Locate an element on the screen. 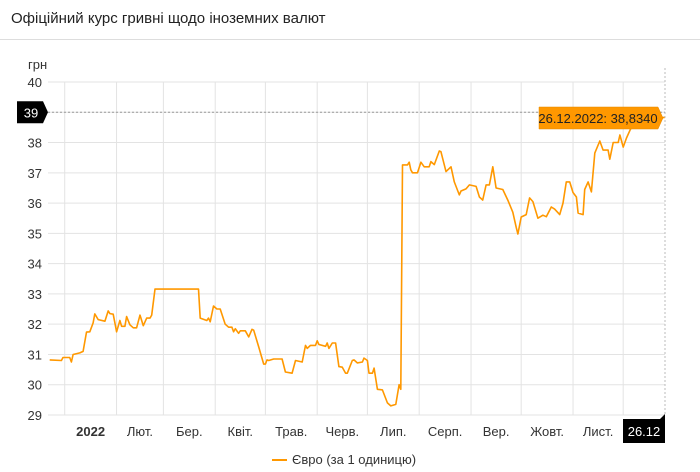 The height and width of the screenshot is (472, 700). y-tick-label: 34 is located at coordinates (35, 264).